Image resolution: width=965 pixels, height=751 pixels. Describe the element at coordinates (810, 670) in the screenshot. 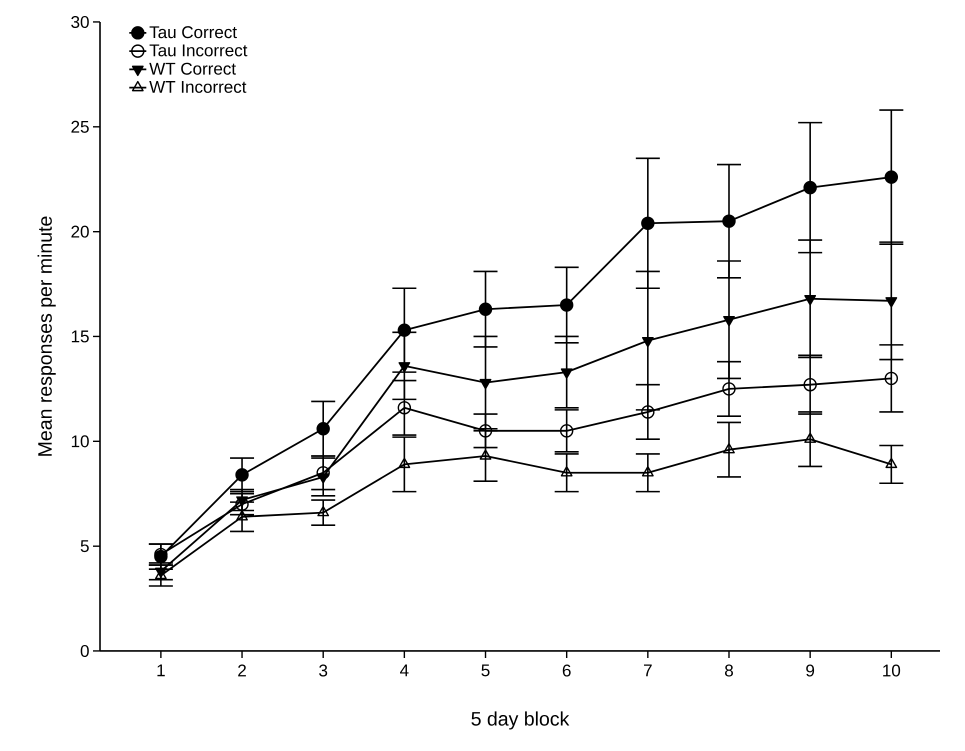

I see `x-tick-label: 9` at that location.